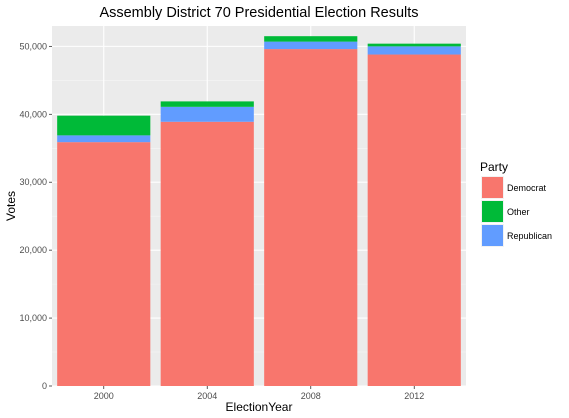 The width and height of the screenshot is (569, 418). What do you see at coordinates (104, 139) in the screenshot?
I see `bar-republican-2000` at bounding box center [104, 139].